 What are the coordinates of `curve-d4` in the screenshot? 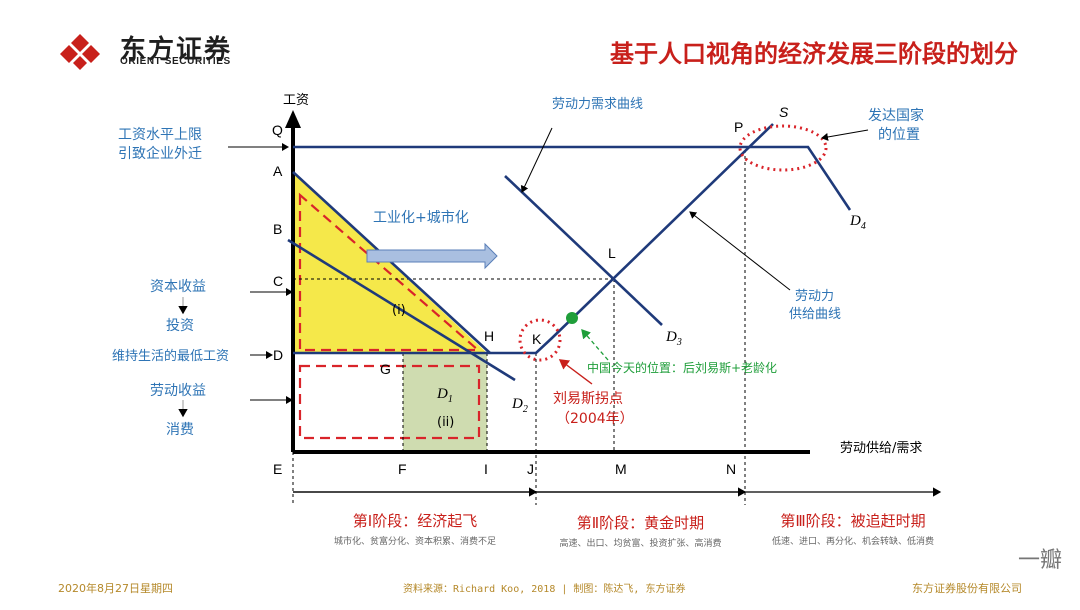 It's located at (572, 178).